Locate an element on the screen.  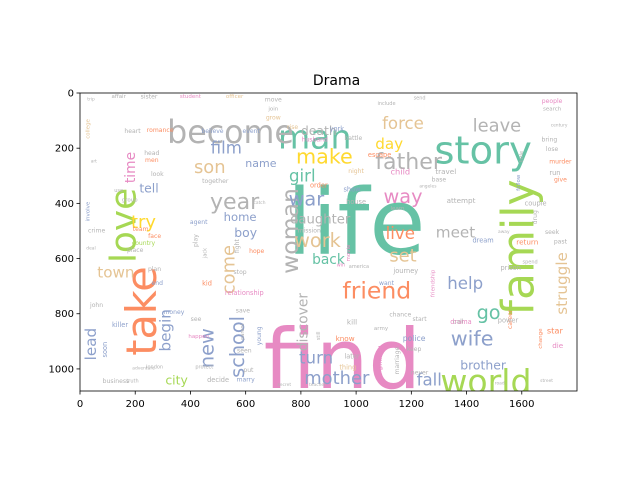
y-tick-label: 1000 is located at coordinates (61, 369).